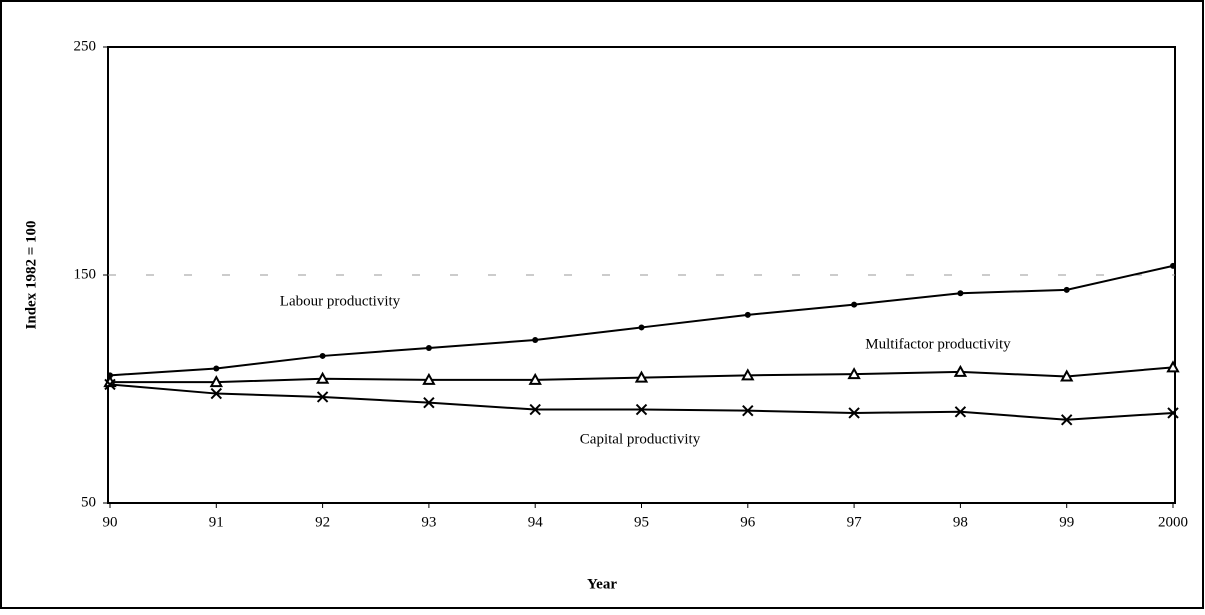  I want to click on x-tick-label: 99, so click(1066, 522).